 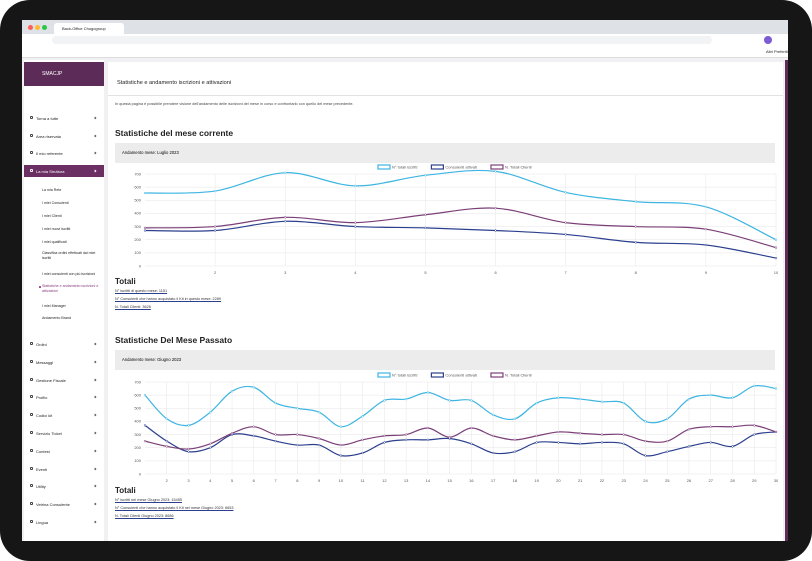 I want to click on nav-item: Utility, so click(x=64, y=486).